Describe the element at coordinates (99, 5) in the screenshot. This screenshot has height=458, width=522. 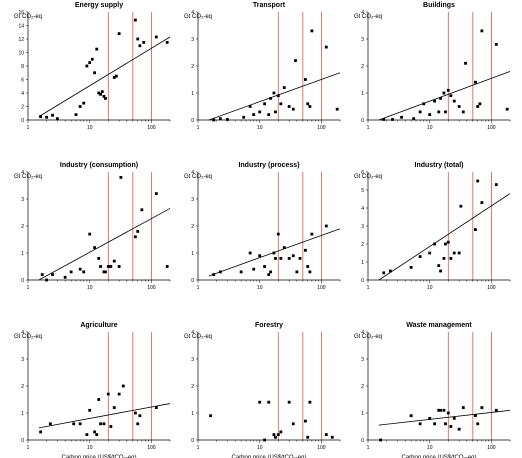
I see `panel-title: Energy supply` at that location.